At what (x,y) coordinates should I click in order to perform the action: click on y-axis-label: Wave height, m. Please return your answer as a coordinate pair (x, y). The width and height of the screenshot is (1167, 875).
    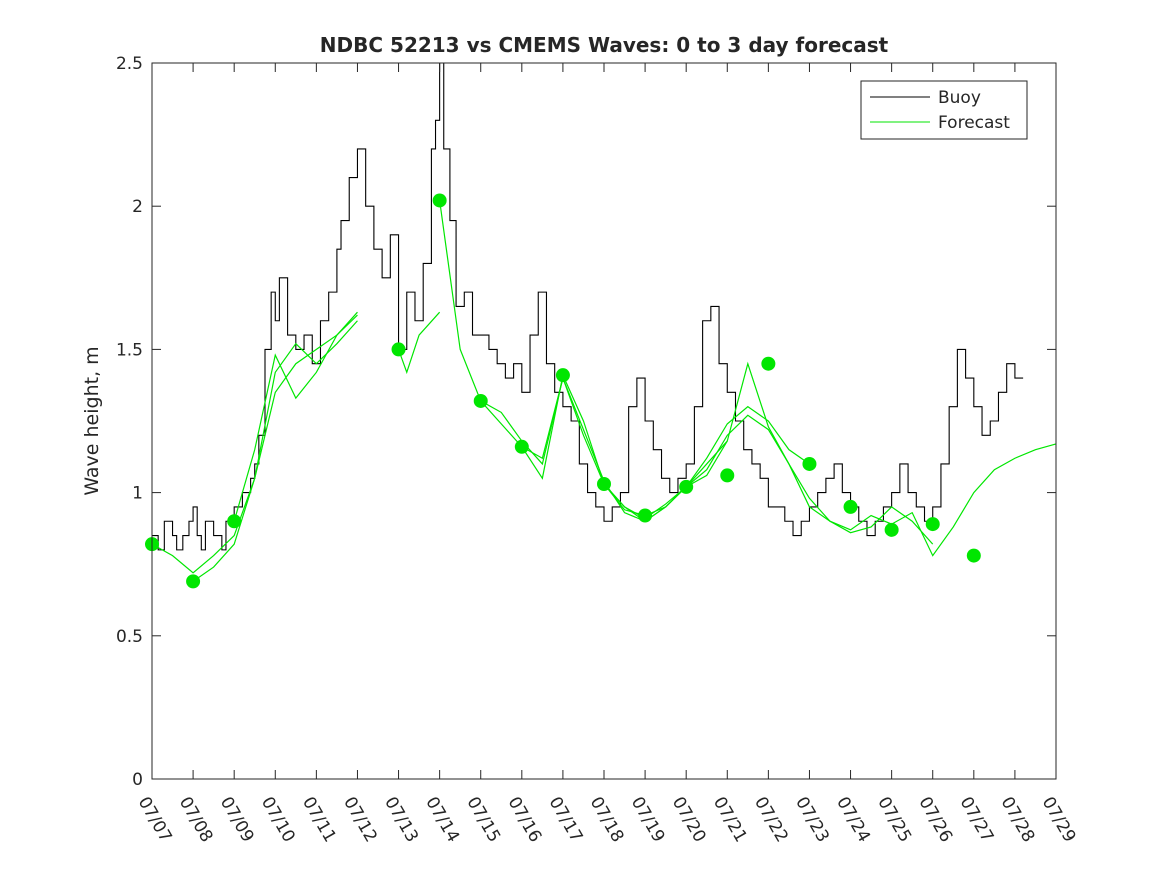
    Looking at the image, I should click on (92, 420).